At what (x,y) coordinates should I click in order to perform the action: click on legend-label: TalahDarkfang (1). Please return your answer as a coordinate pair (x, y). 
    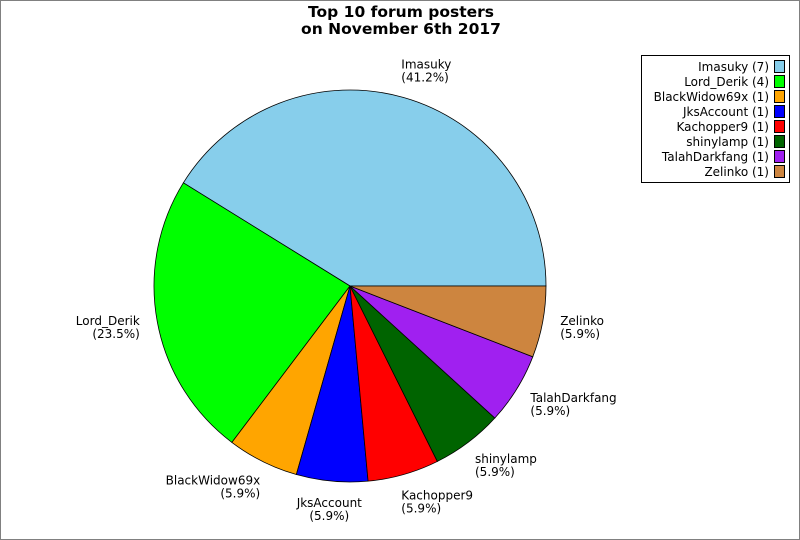
    Looking at the image, I should click on (715, 156).